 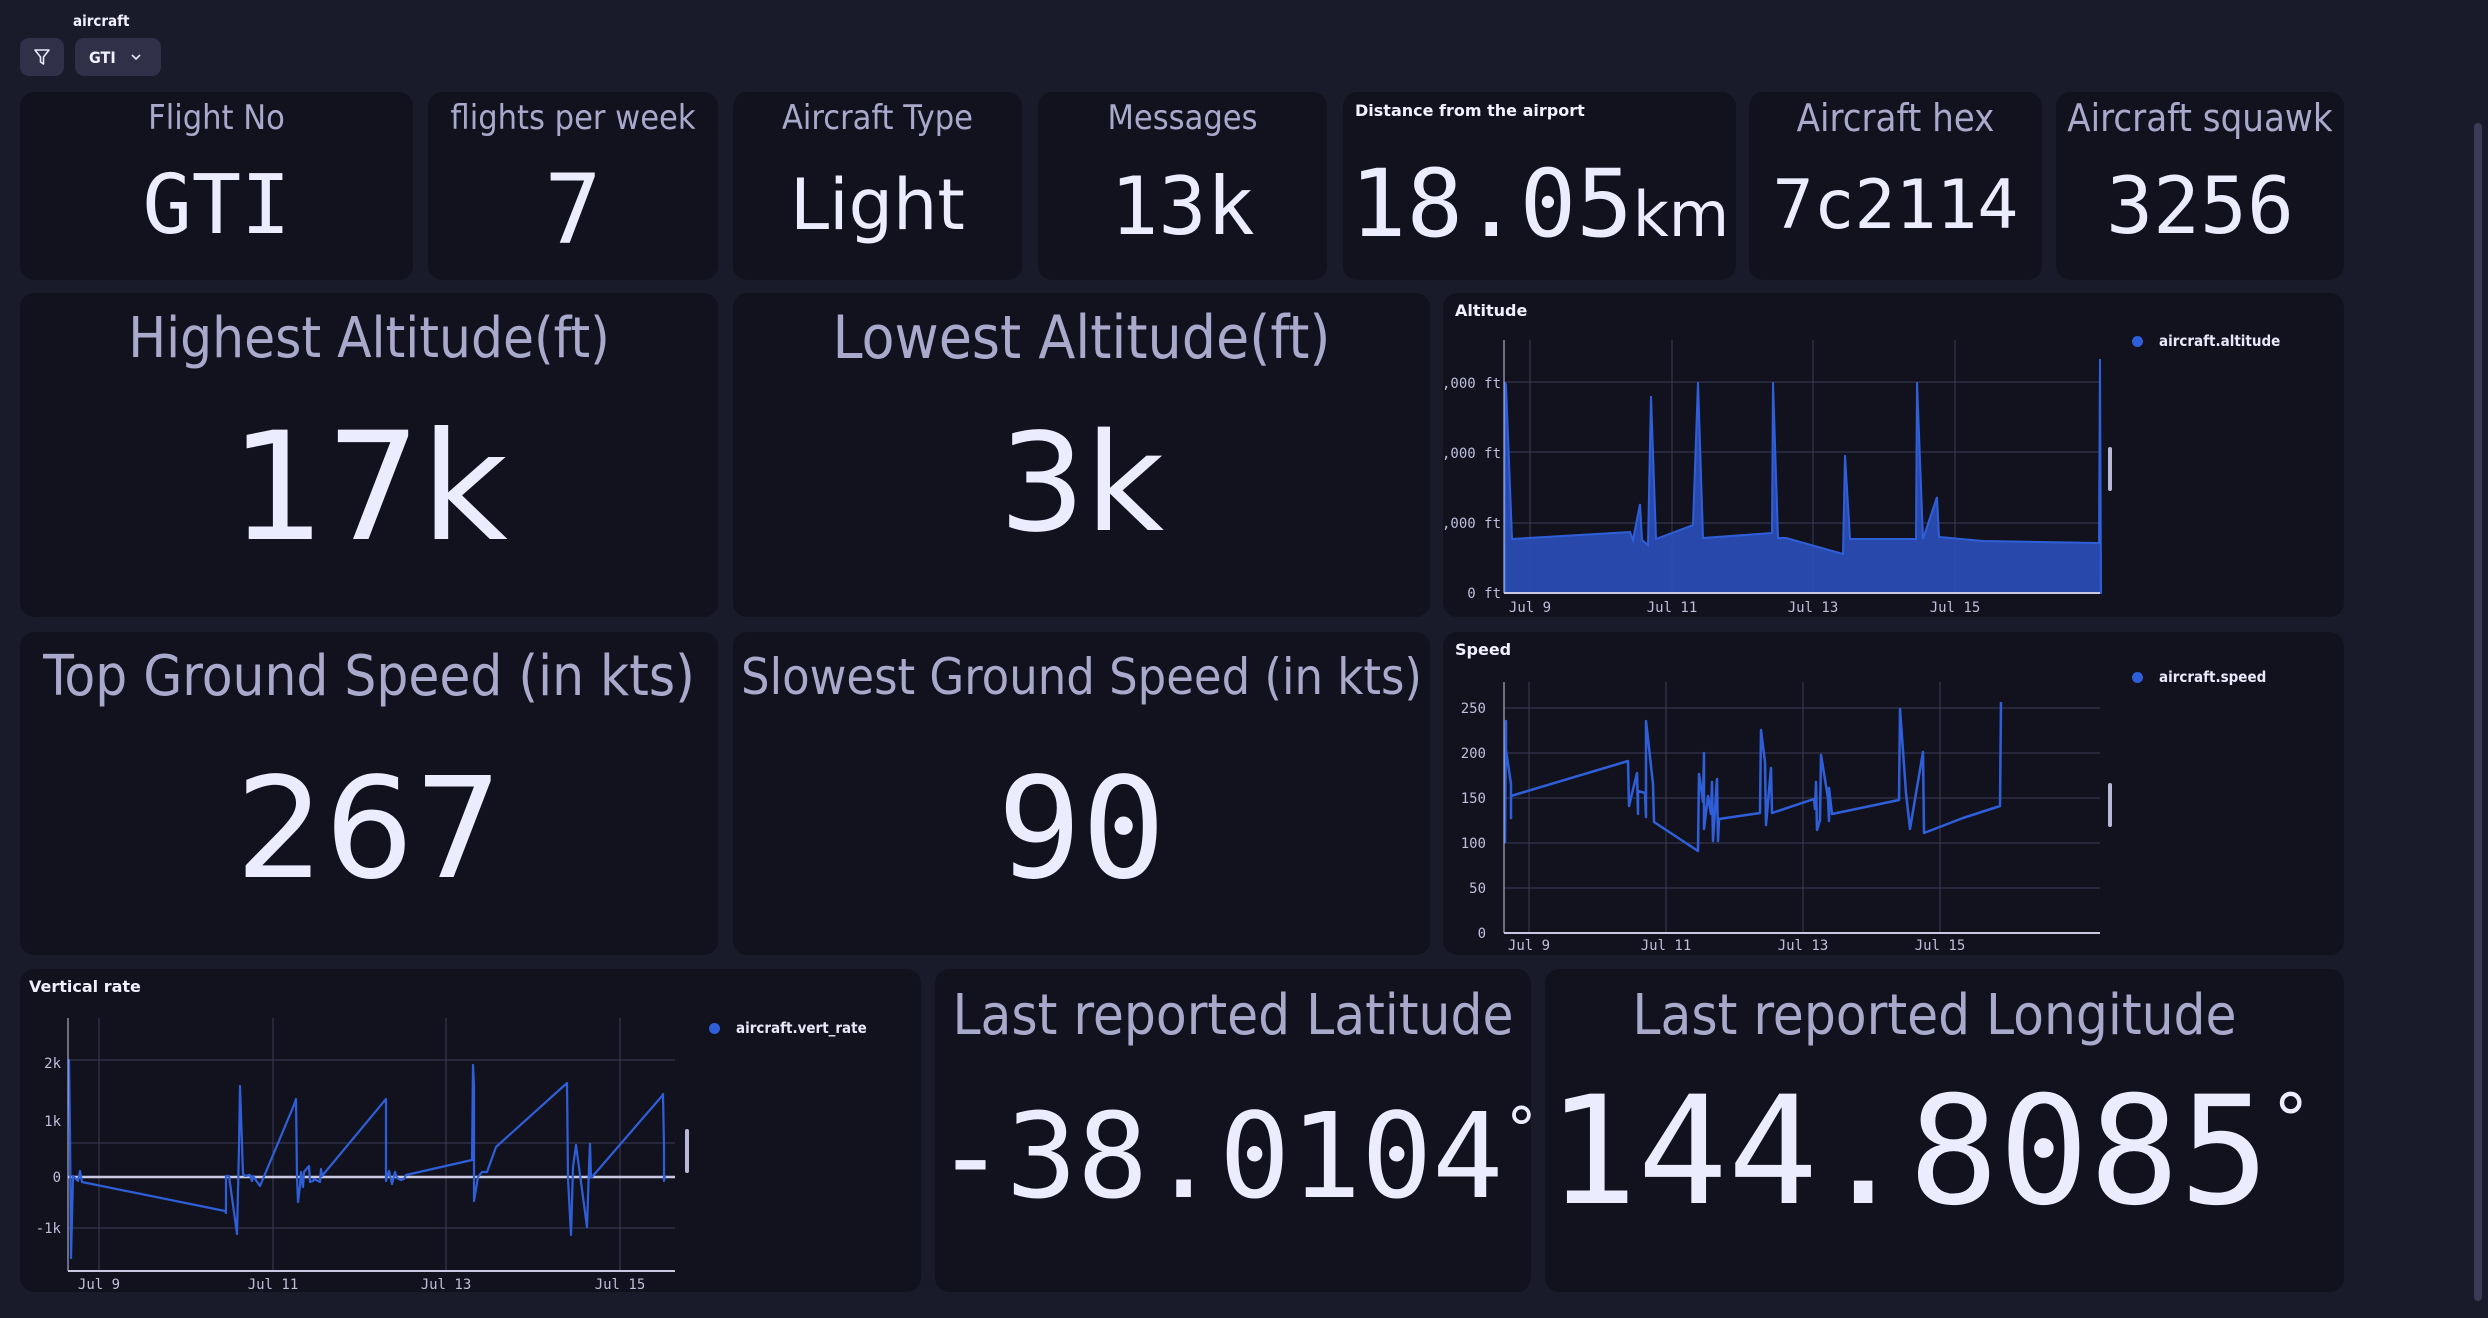 I want to click on tile-value: 144.8085°, so click(x=1944, y=1152).